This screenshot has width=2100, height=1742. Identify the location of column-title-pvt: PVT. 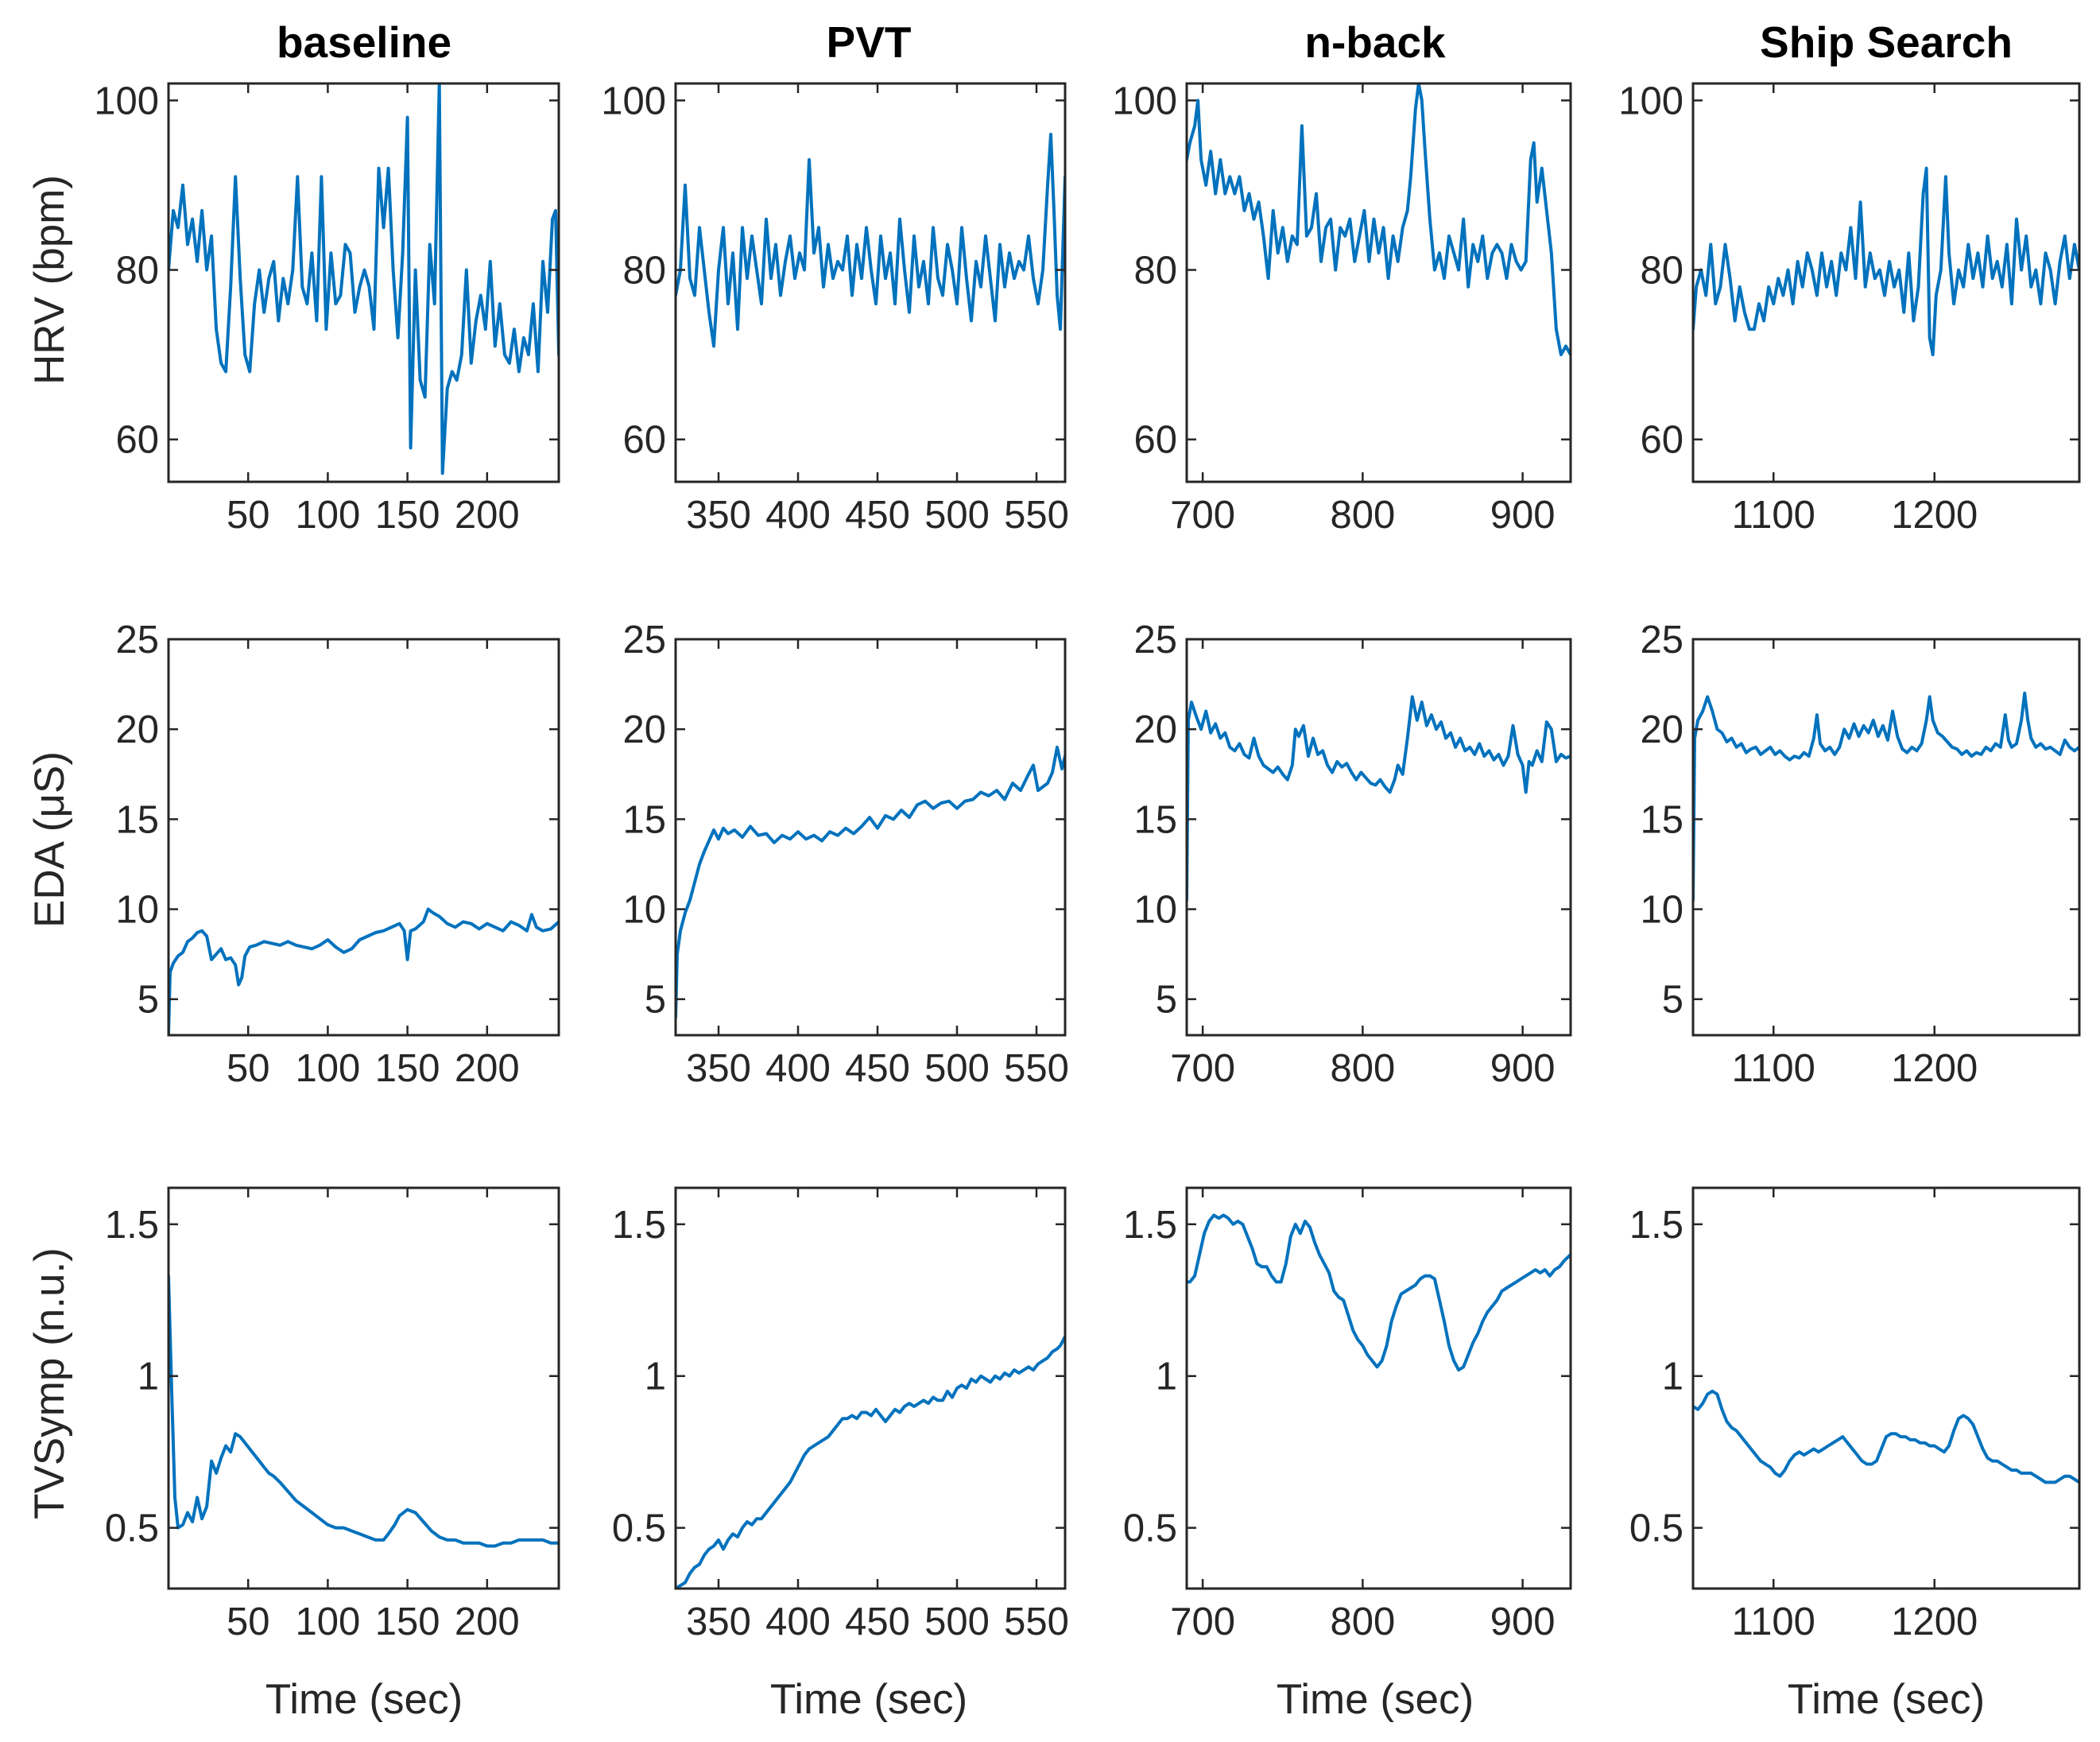
(869, 42).